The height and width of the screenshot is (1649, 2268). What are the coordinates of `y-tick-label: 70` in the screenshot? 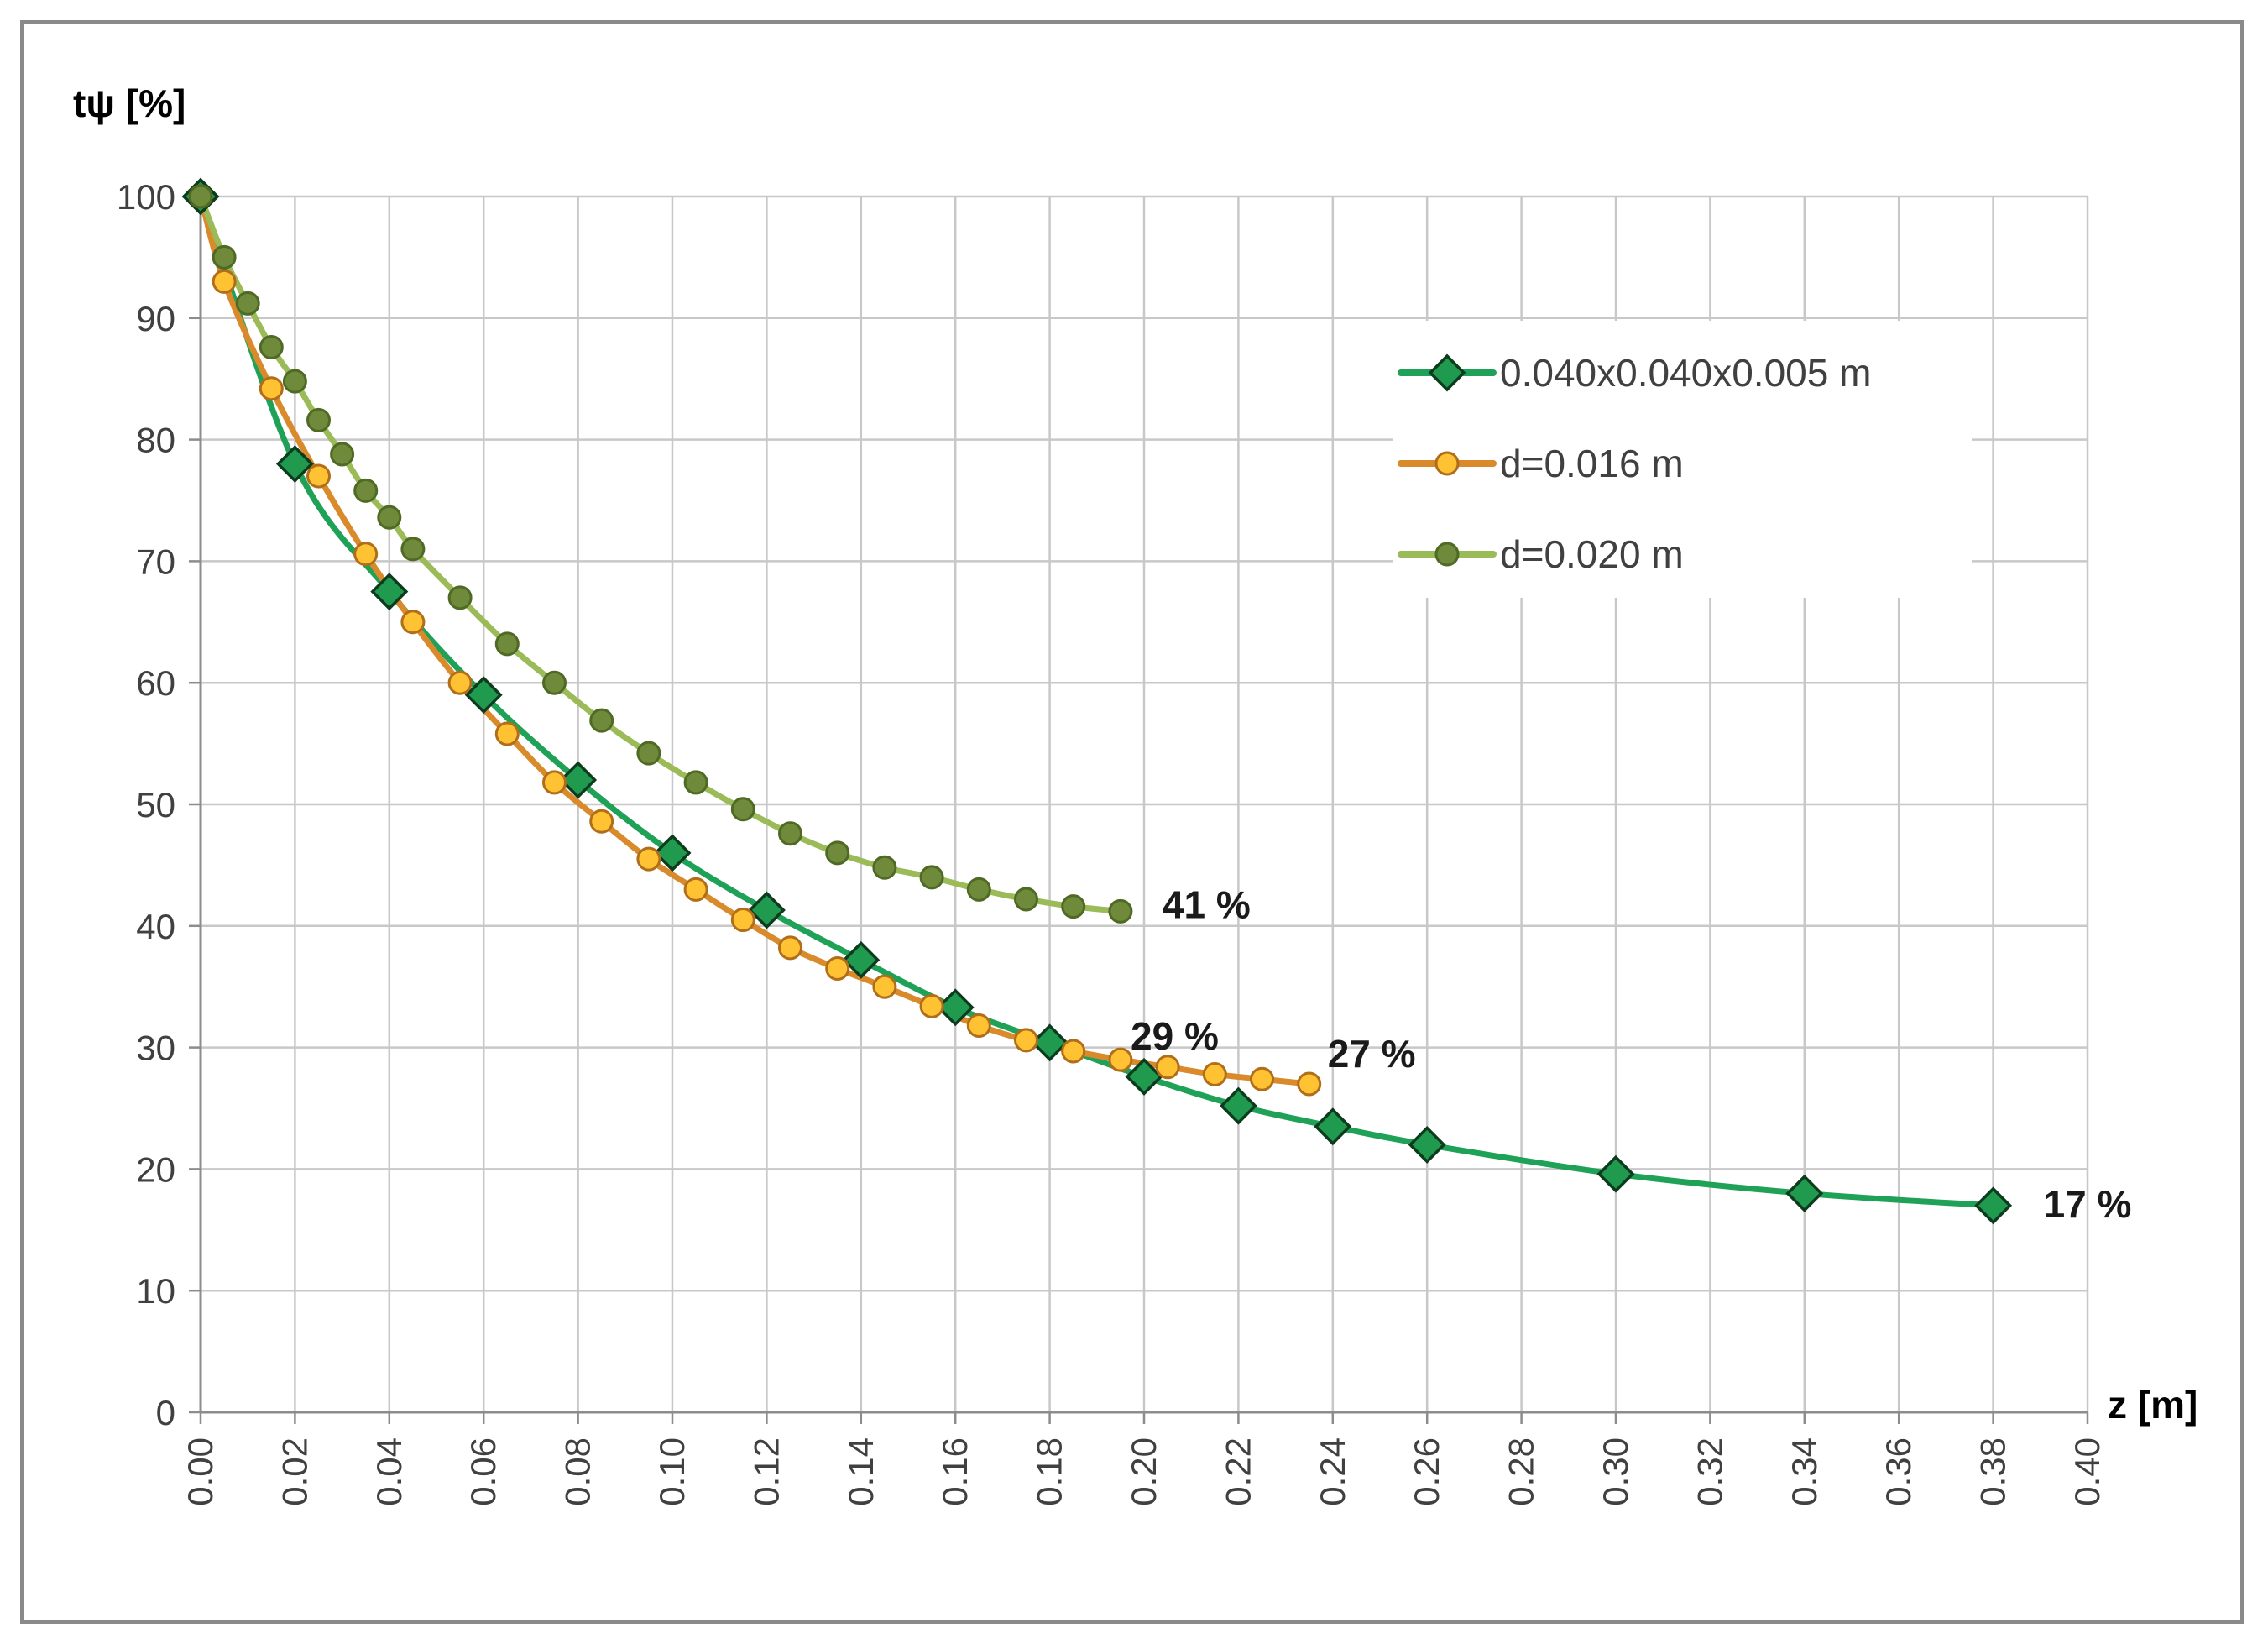 It's located at (155, 561).